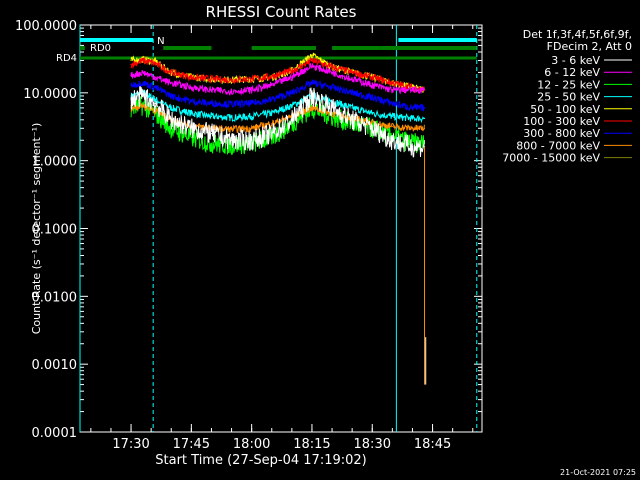 The height and width of the screenshot is (480, 640). I want to click on x-tick-label: 18:00, so click(251, 444).